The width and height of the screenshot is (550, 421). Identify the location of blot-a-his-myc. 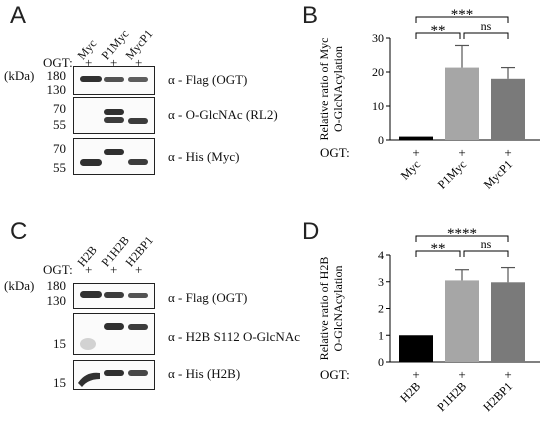
(114, 156).